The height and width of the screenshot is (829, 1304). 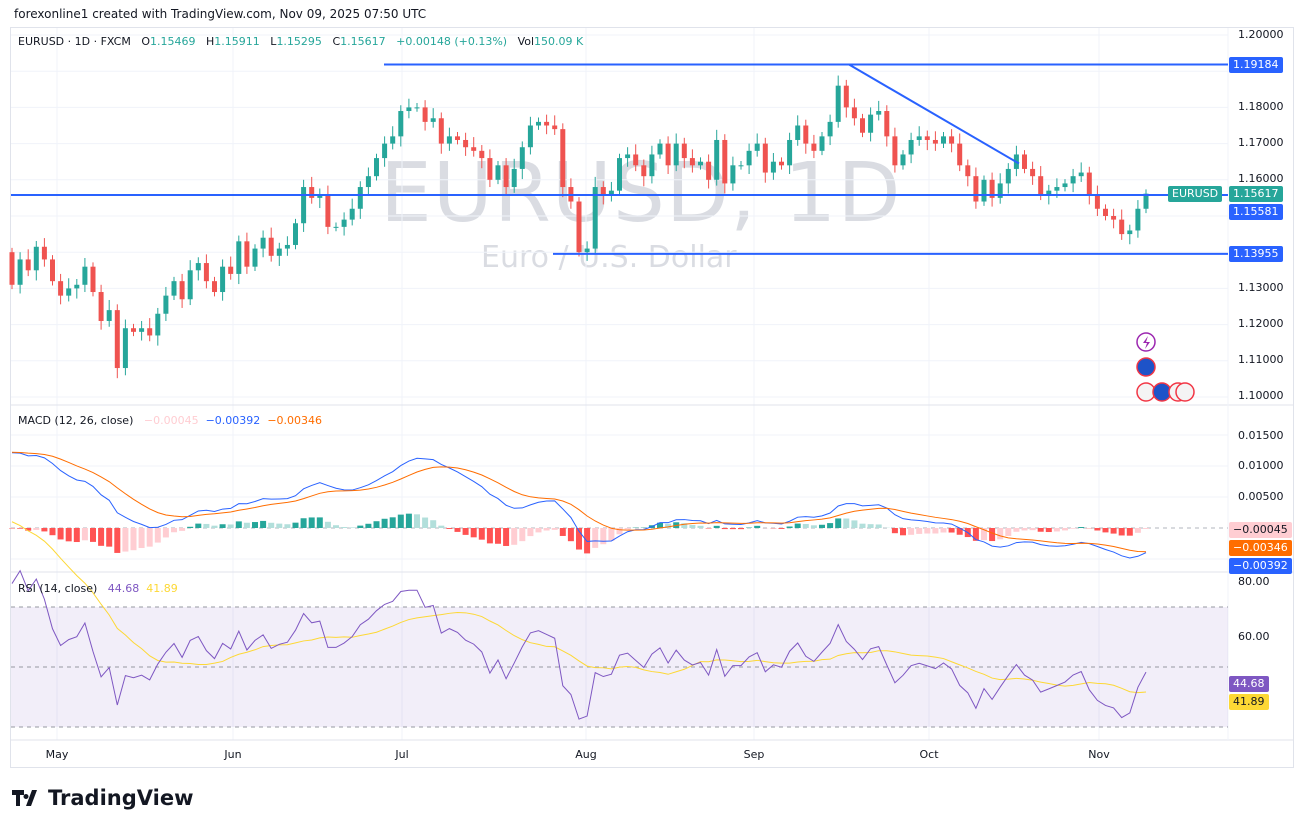 What do you see at coordinates (237, 41) in the screenshot?
I see `high-value: 1.15911` at bounding box center [237, 41].